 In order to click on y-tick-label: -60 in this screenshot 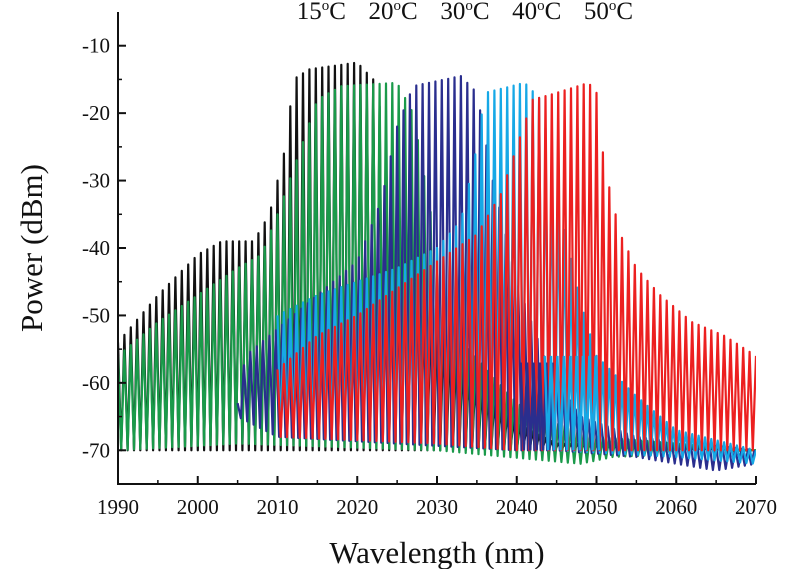, I will do `click(96, 383)`.